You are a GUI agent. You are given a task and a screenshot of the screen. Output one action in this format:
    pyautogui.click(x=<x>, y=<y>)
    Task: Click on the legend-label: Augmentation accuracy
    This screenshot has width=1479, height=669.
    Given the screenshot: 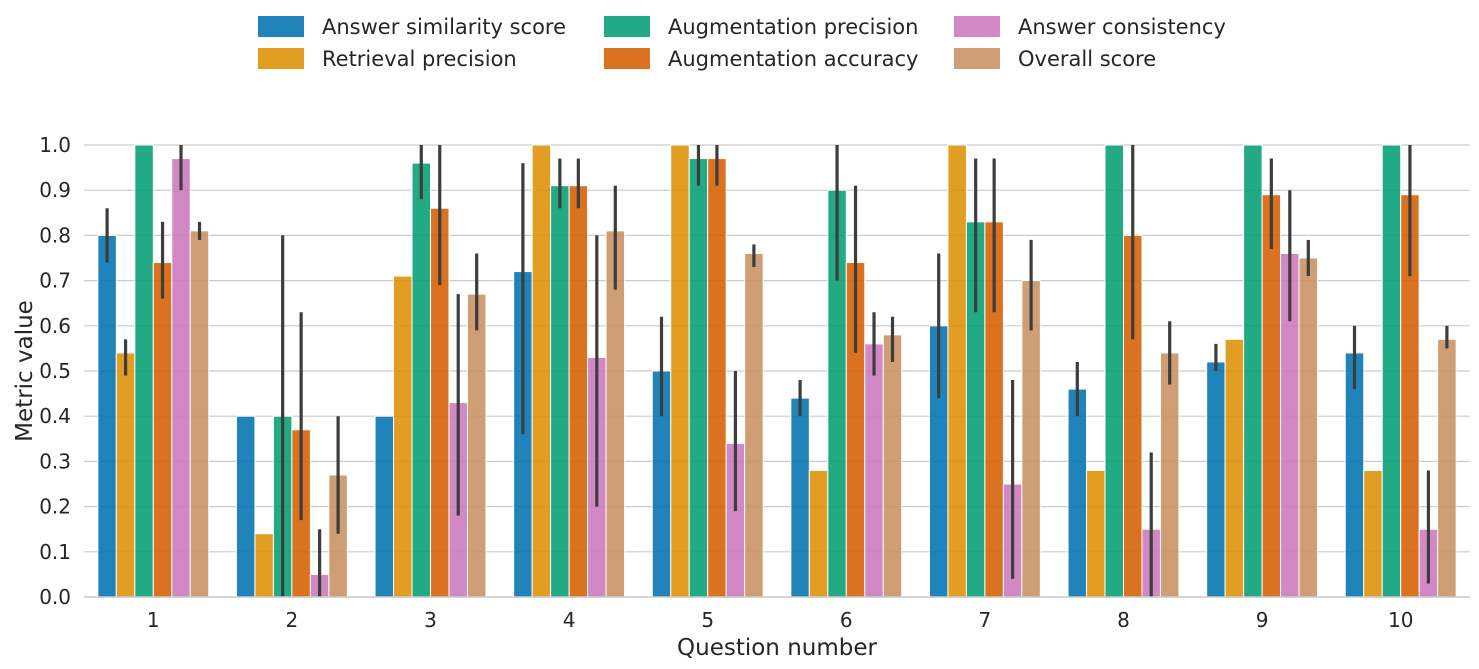 What is the action you would take?
    pyautogui.click(x=793, y=59)
    